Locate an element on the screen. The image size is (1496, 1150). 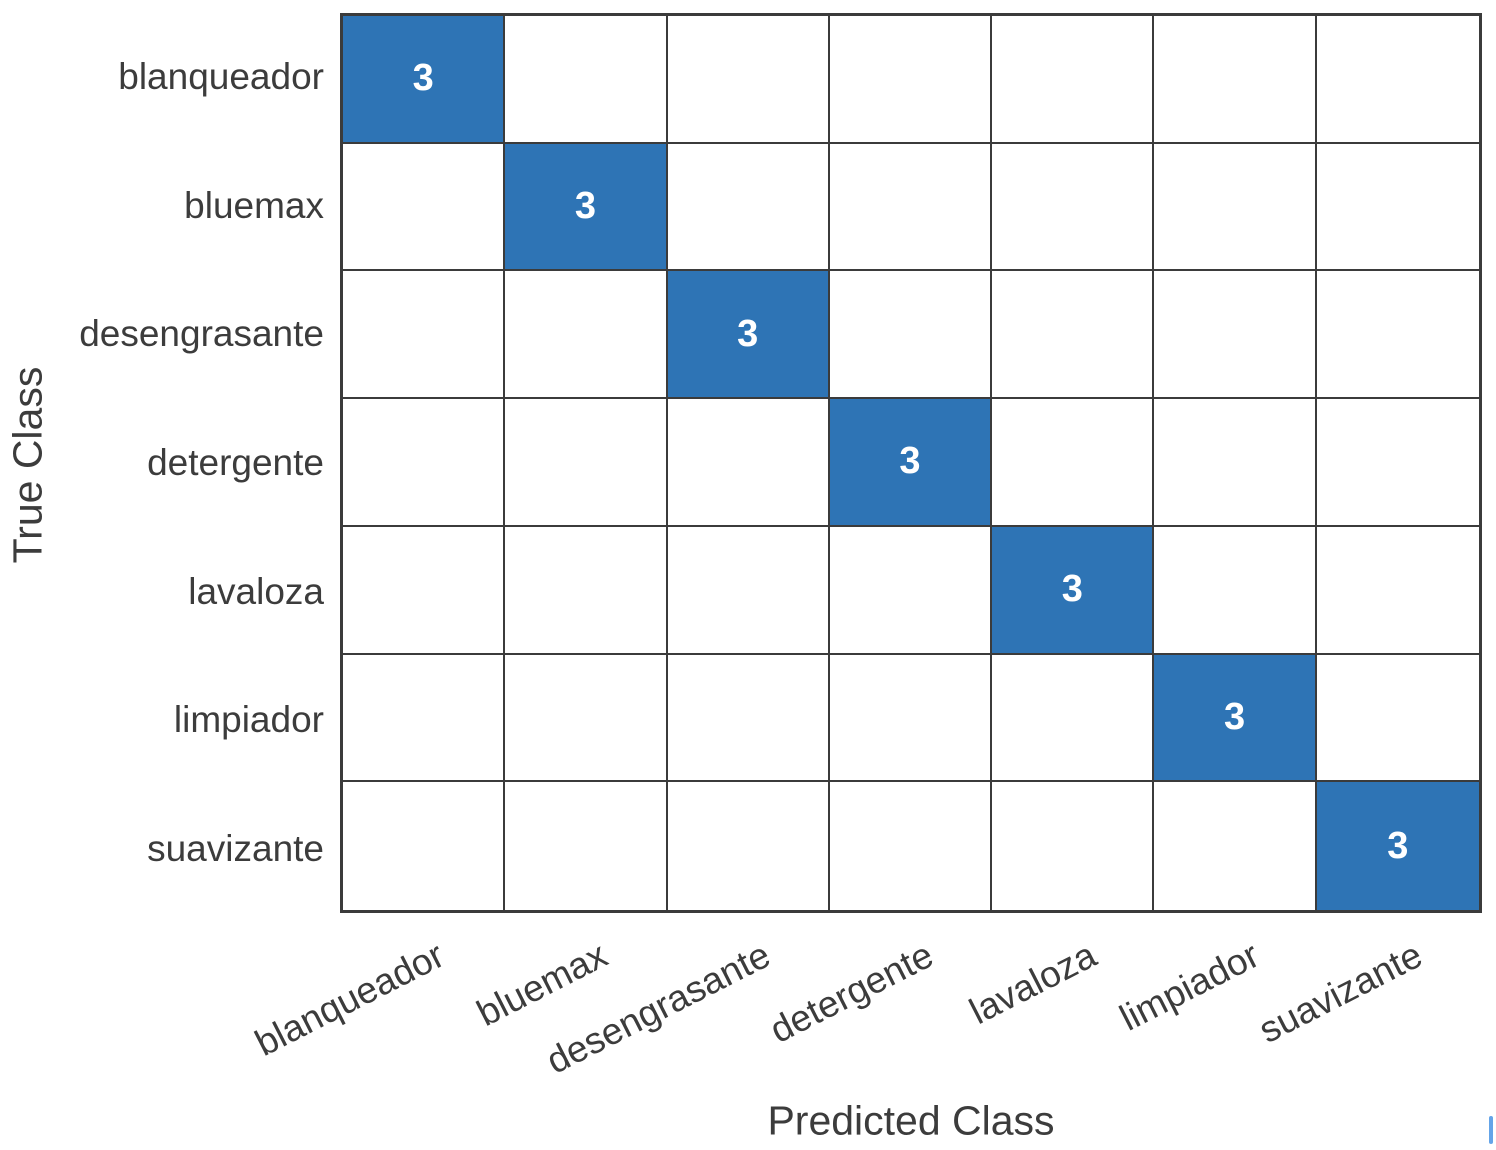
y-tick-label: blanqueador is located at coordinates (221, 77).